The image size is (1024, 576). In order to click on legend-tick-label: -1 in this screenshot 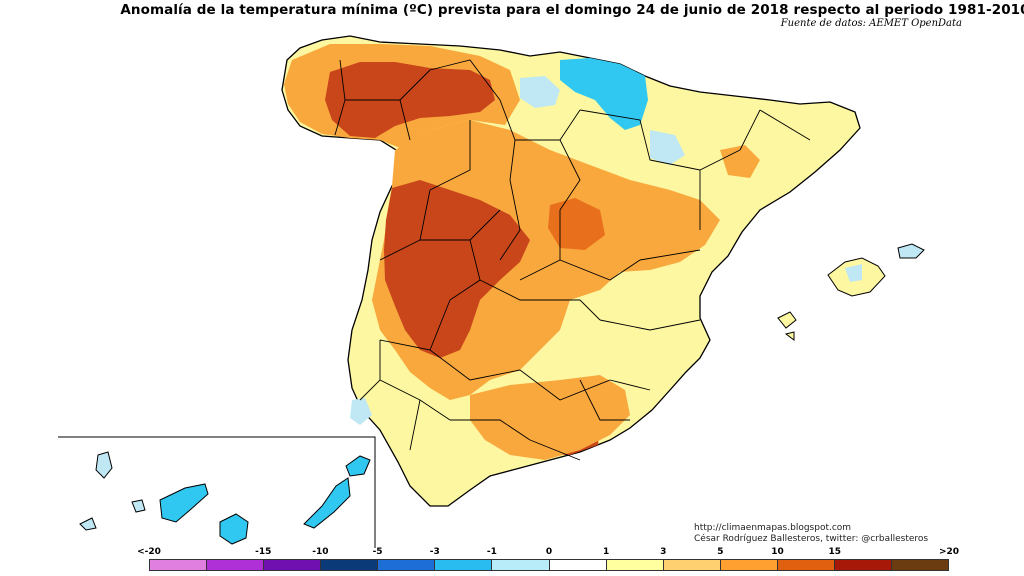, I will do `click(491, 552)`.